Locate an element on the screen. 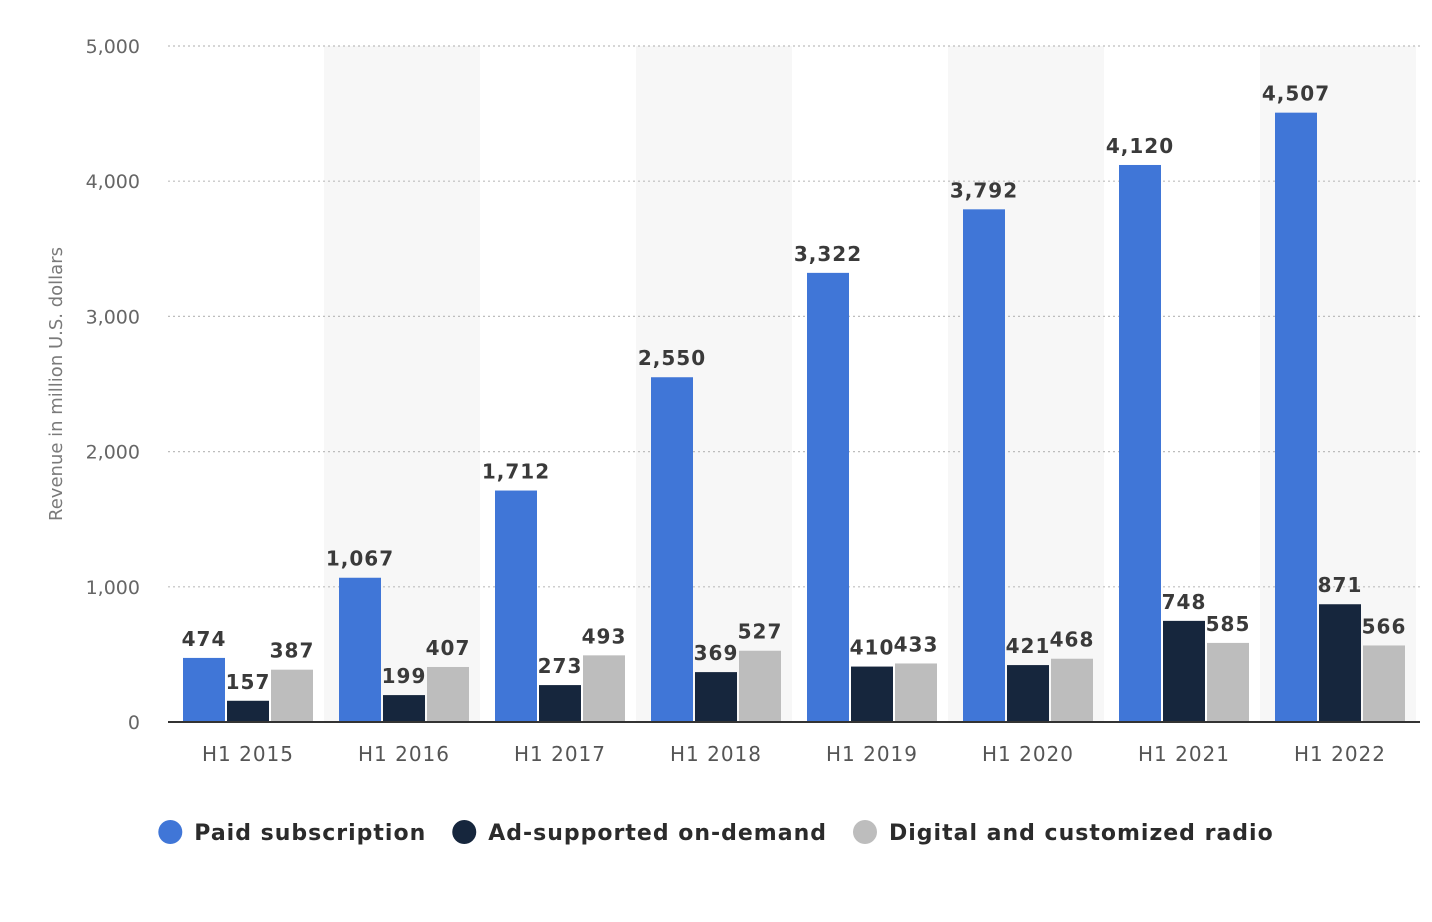  data-label: 1,067 is located at coordinates (360, 559).